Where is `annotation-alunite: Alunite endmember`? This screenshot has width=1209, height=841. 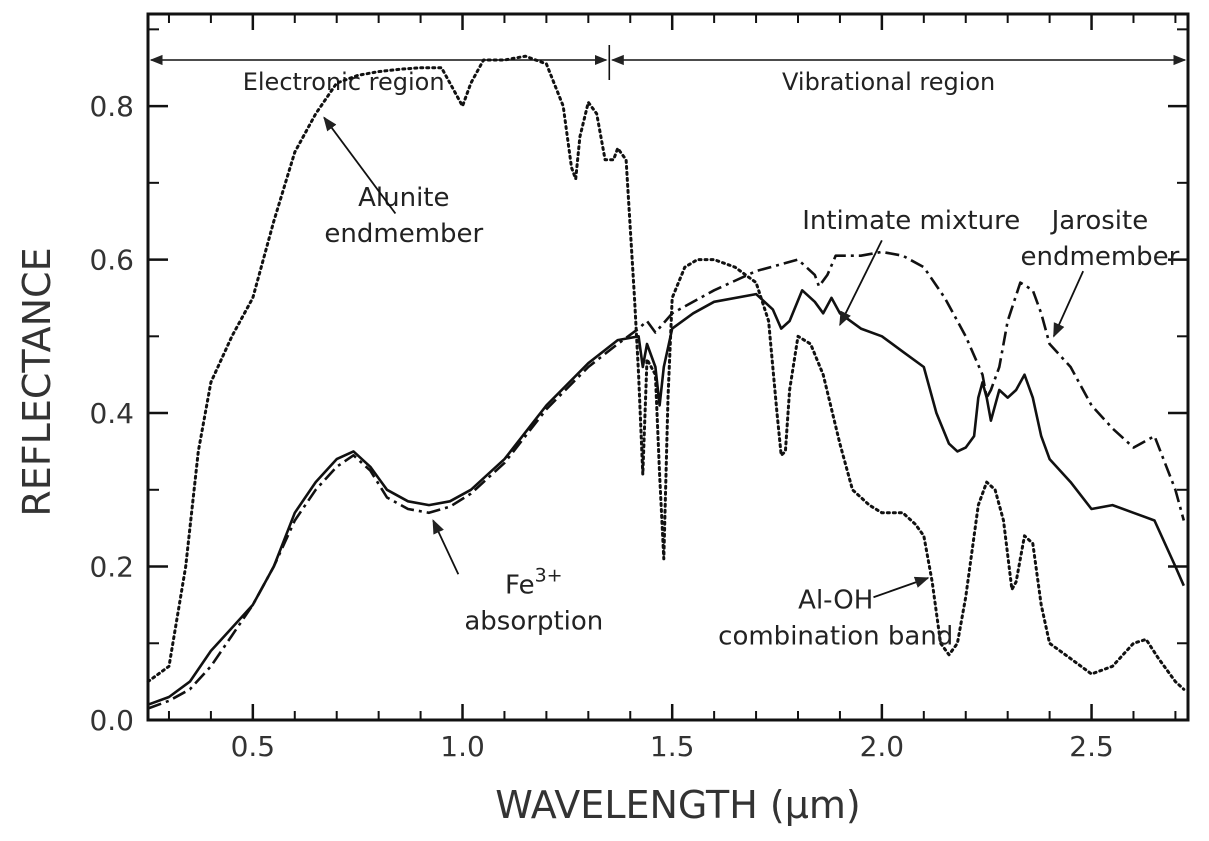 annotation-alunite: Alunite endmember is located at coordinates (403, 182).